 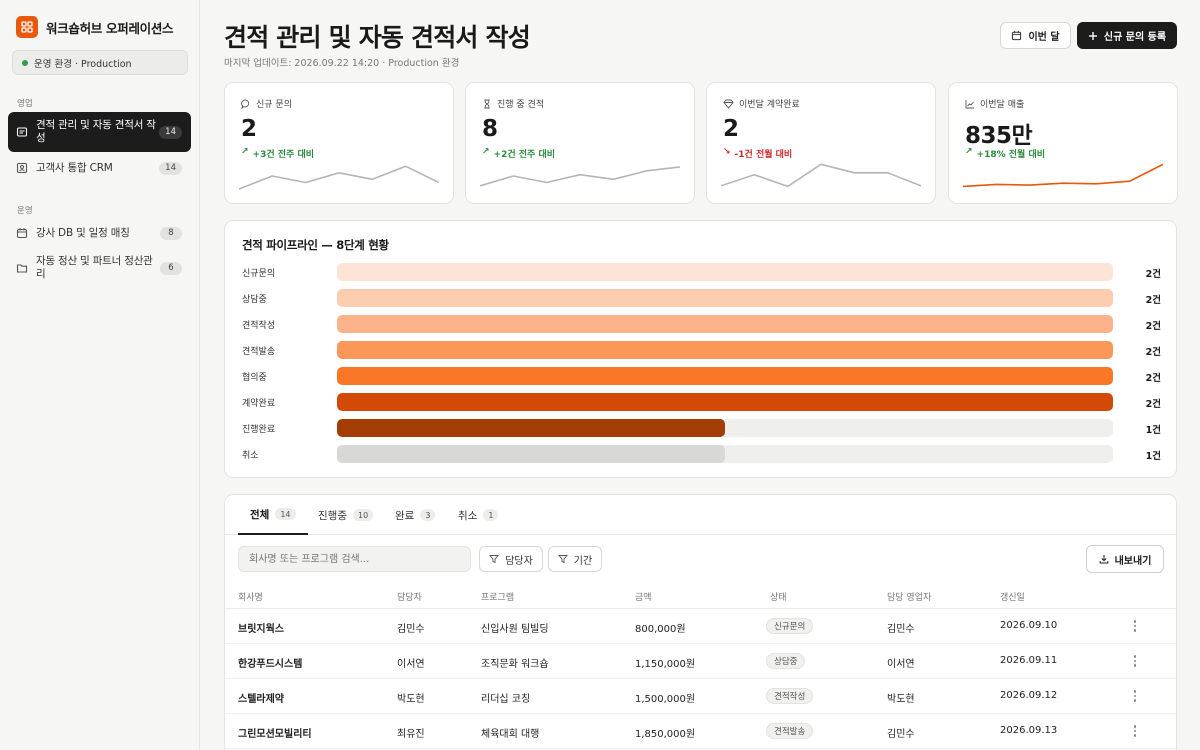 What do you see at coordinates (901, 699) in the screenshot?
I see `cell-sales-owner: 박도현` at bounding box center [901, 699].